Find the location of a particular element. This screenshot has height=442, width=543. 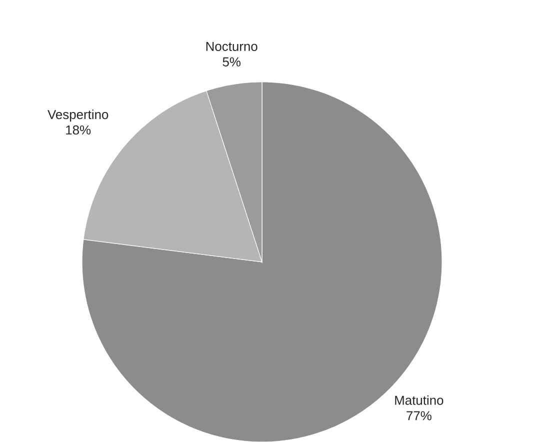

data-label: 18% is located at coordinates (78, 130).